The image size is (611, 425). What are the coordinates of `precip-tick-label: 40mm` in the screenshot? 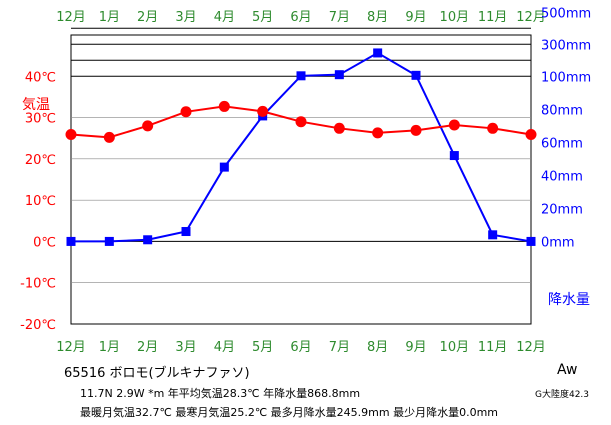 It's located at (562, 176).